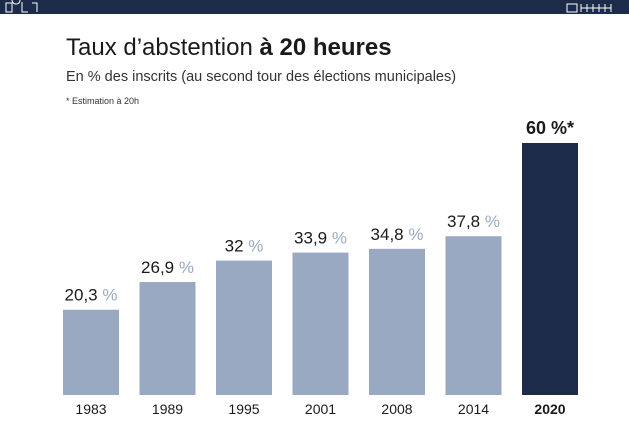  I want to click on value-unit-2008: %, so click(414, 234).